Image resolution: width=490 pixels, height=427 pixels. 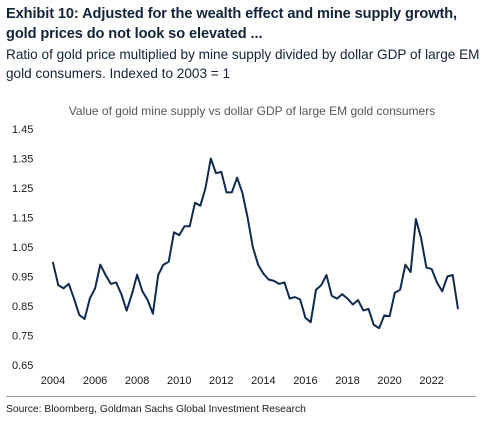 What do you see at coordinates (263, 381) in the screenshot?
I see `x-tick-label: 2014` at bounding box center [263, 381].